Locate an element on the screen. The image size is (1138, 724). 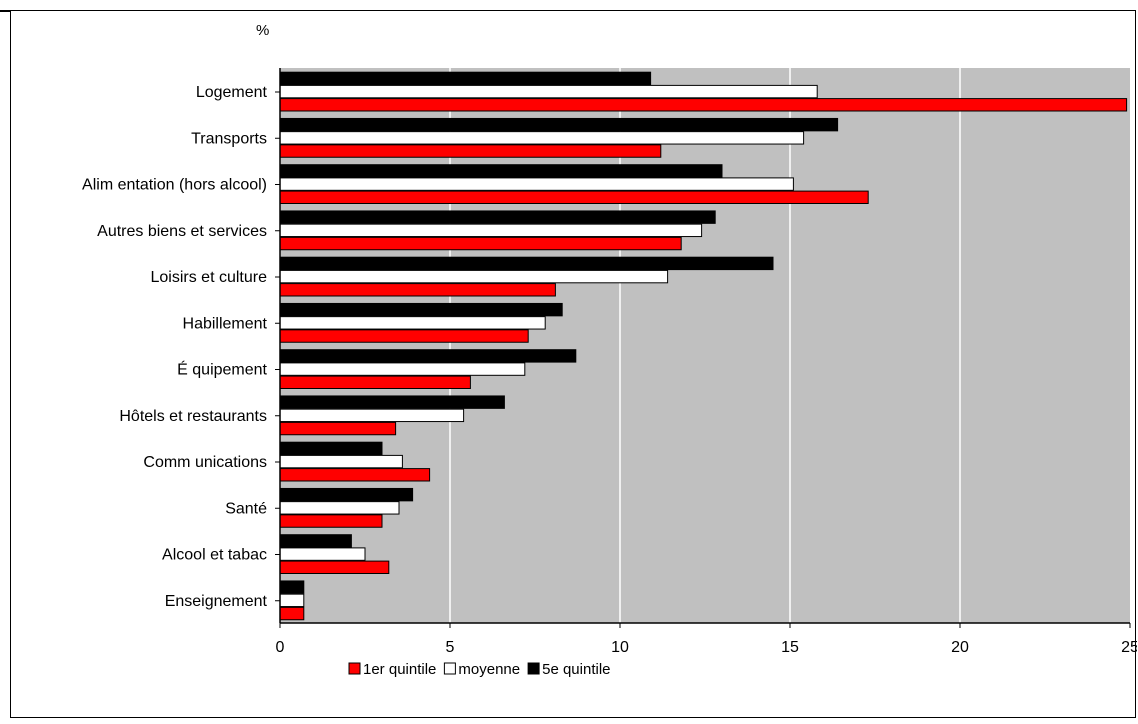
category-label: Transports is located at coordinates (229, 138).